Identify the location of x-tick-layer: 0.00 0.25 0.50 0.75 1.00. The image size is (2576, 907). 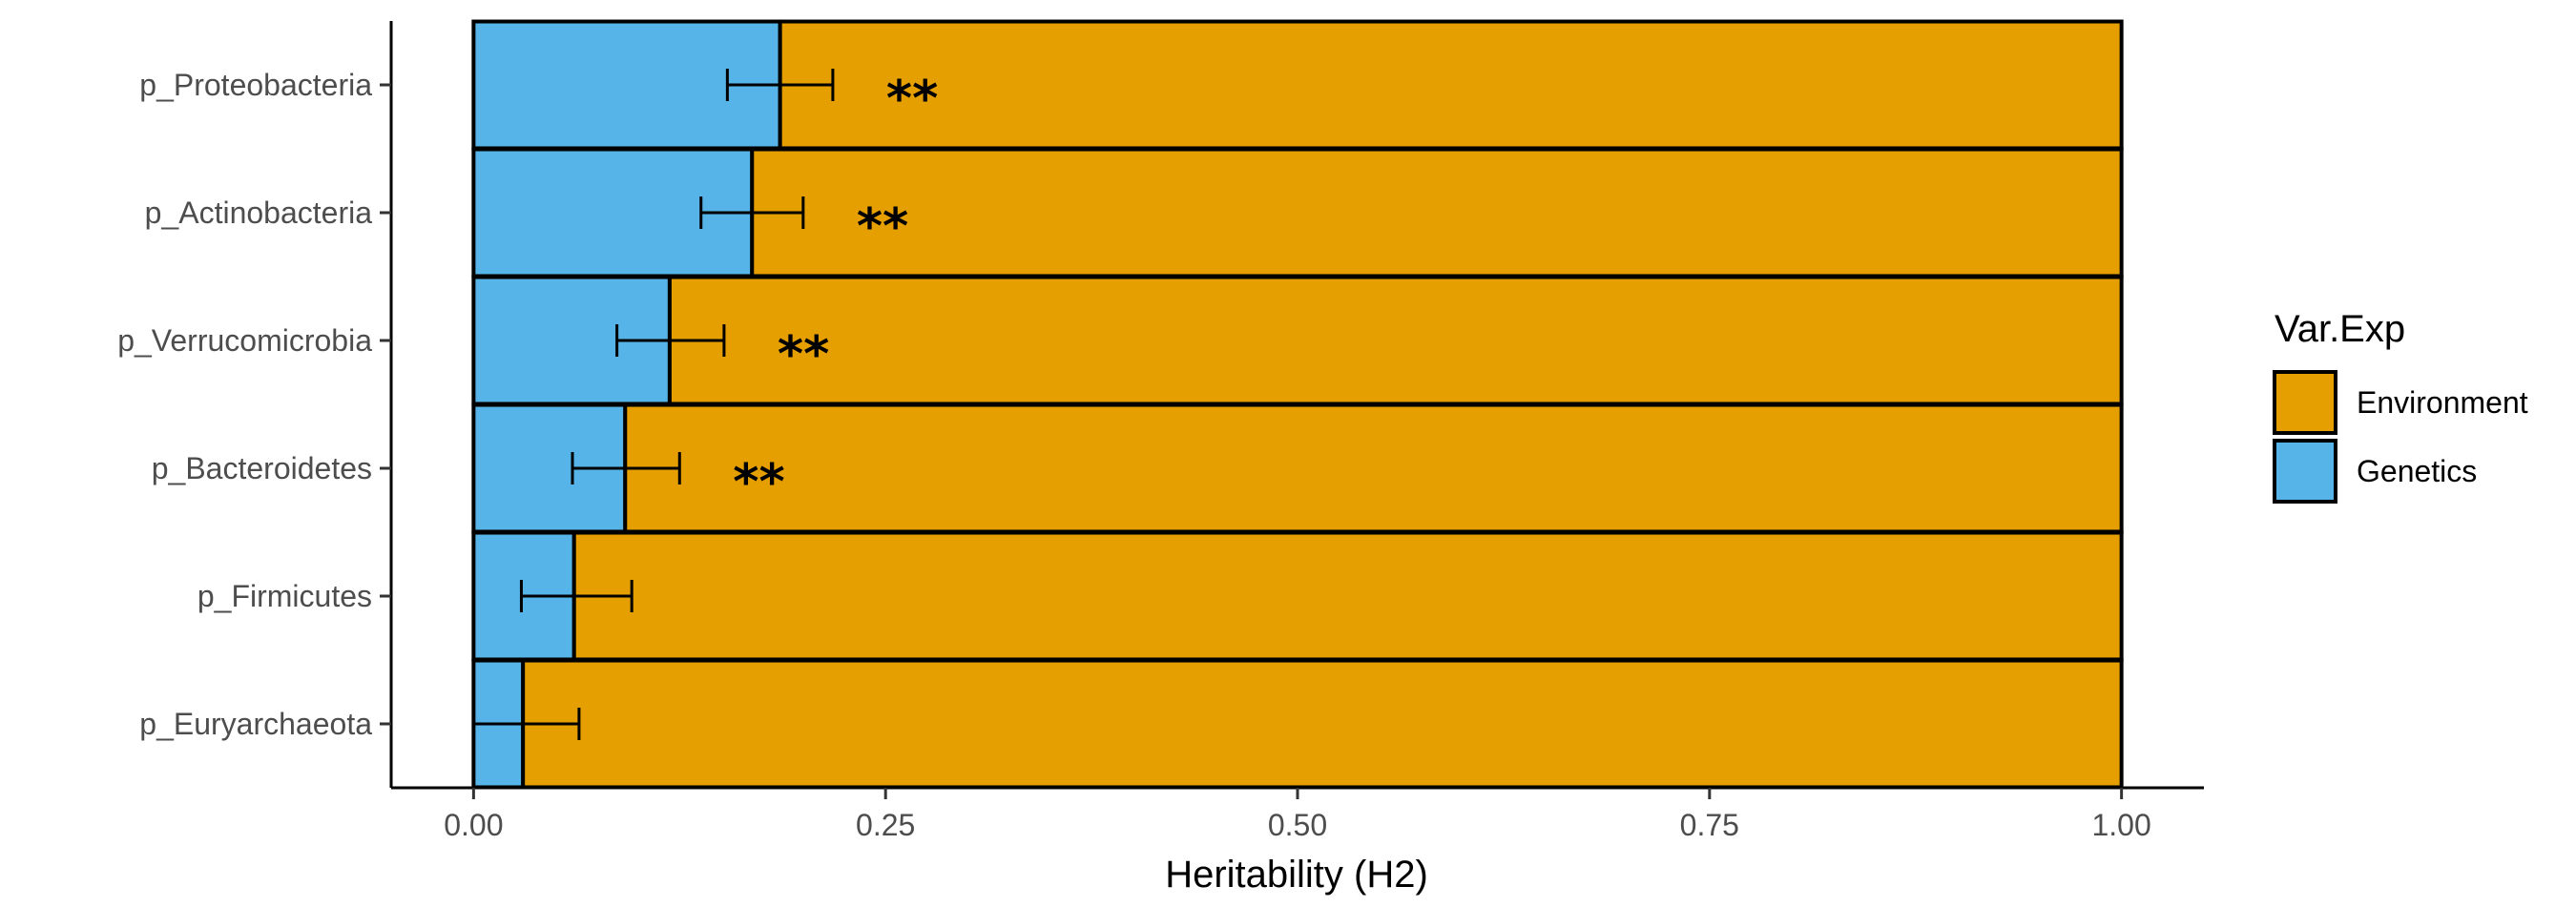
(1297, 815).